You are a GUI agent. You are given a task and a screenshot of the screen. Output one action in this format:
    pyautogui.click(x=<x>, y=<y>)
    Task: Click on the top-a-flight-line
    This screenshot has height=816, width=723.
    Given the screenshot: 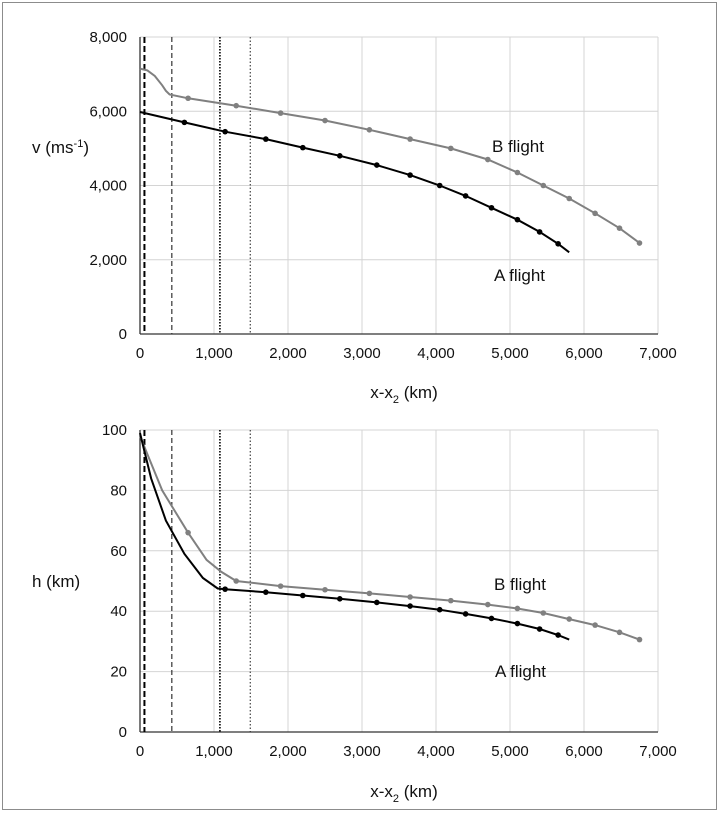 What is the action you would take?
    pyautogui.click(x=354, y=182)
    